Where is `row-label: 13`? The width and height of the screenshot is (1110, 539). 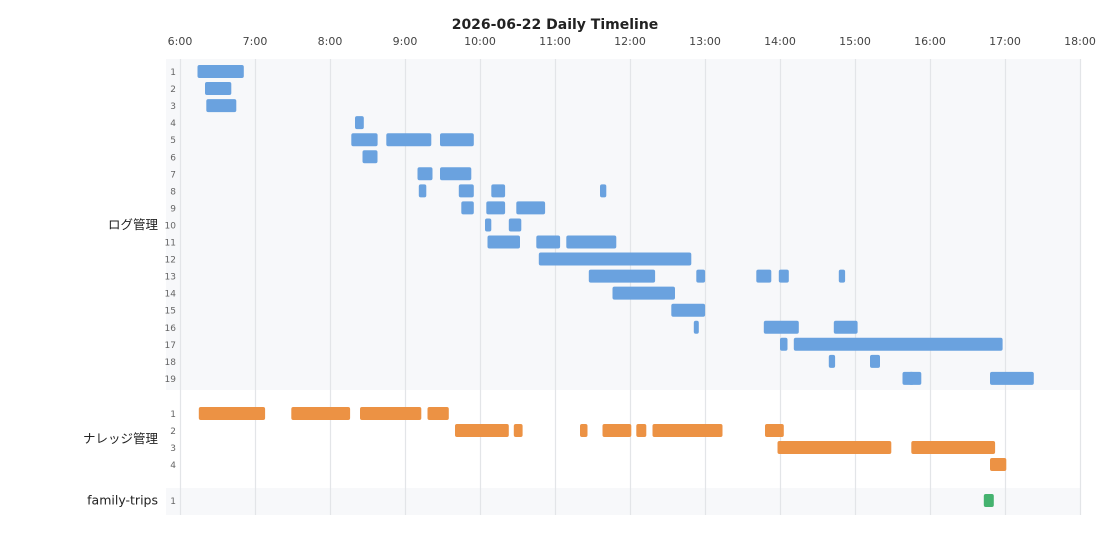 row-label: 13 is located at coordinates (170, 278).